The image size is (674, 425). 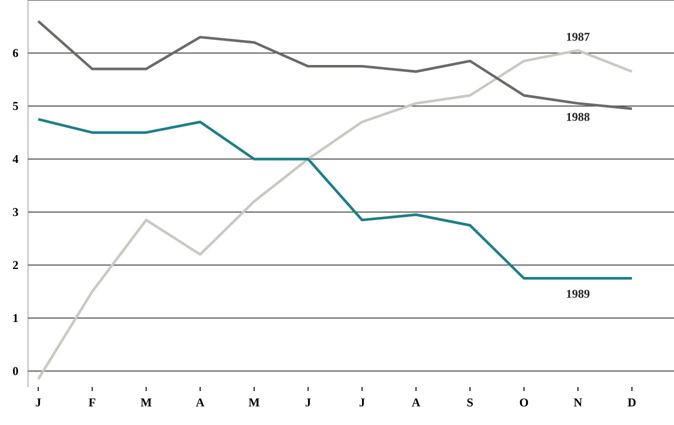 I want to click on x-tick-label: O, so click(x=524, y=402).